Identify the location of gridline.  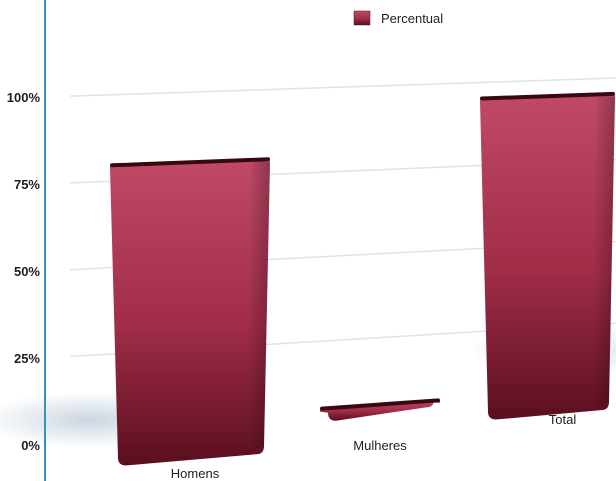
(342, 87).